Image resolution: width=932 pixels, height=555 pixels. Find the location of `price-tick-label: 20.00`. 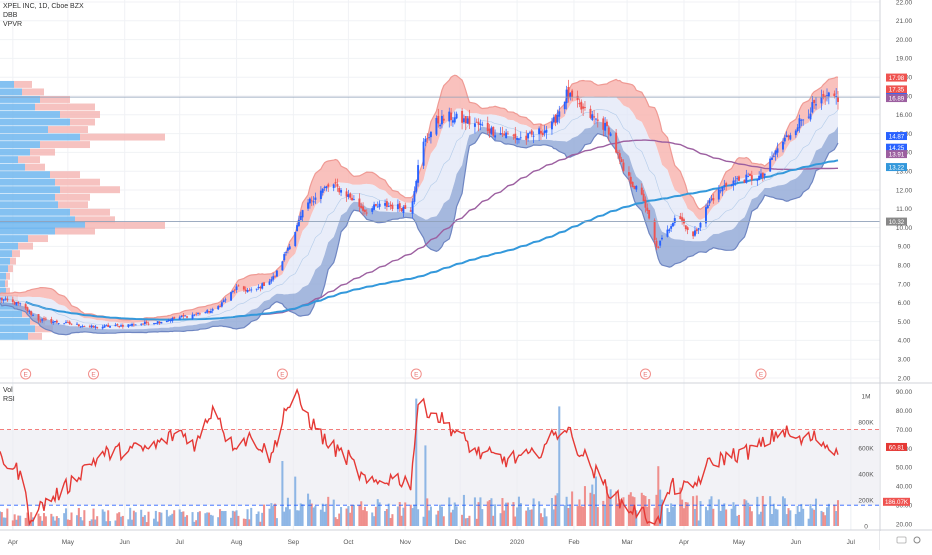

price-tick-label: 20.00 is located at coordinates (904, 40).